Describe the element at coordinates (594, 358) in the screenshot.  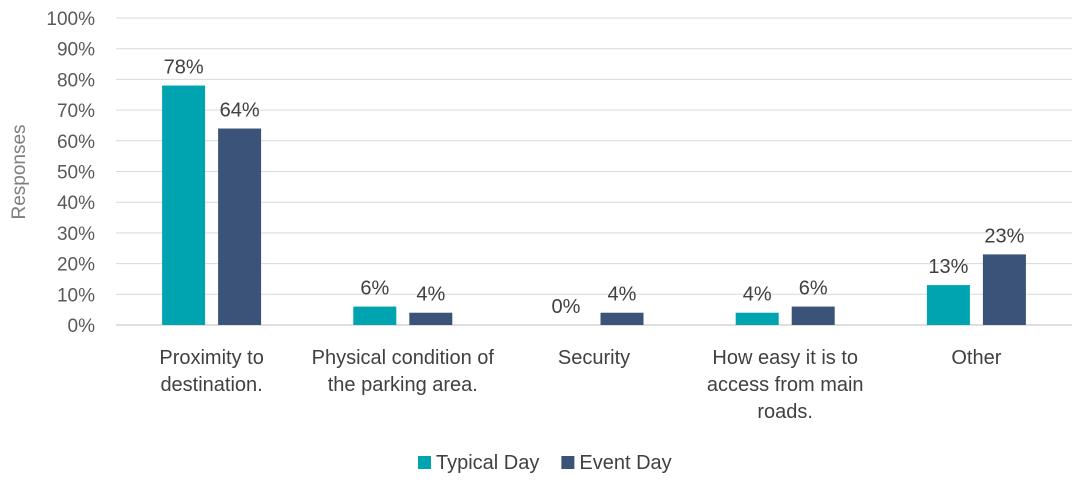
I see `category-label: Security` at that location.